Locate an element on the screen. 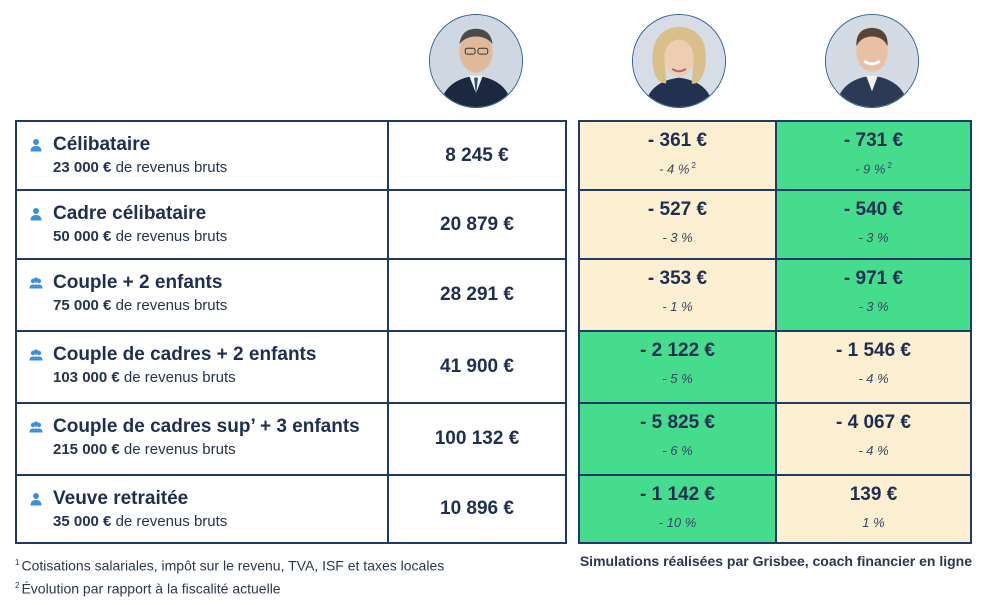  profile-income: 35 000 € de revenus bruts is located at coordinates (215, 521).